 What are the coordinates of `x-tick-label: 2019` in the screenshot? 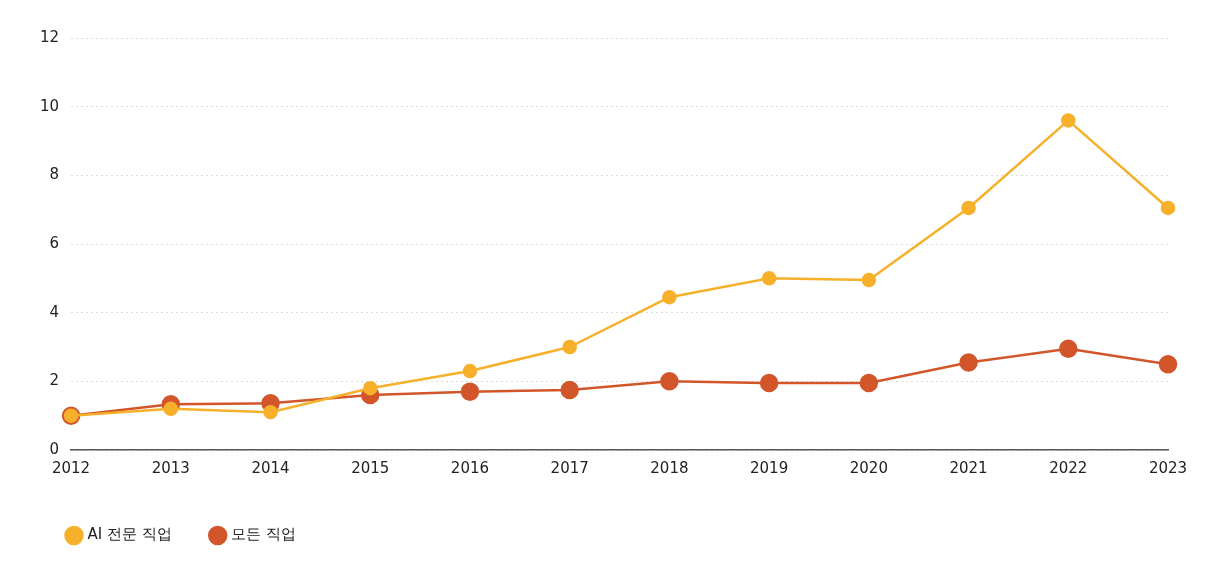 It's located at (769, 467).